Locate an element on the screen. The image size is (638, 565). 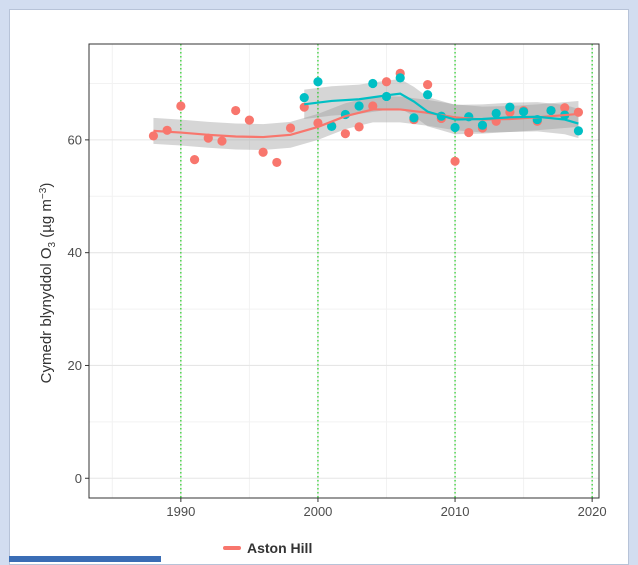
smooth-lines is located at coordinates (366, 115).